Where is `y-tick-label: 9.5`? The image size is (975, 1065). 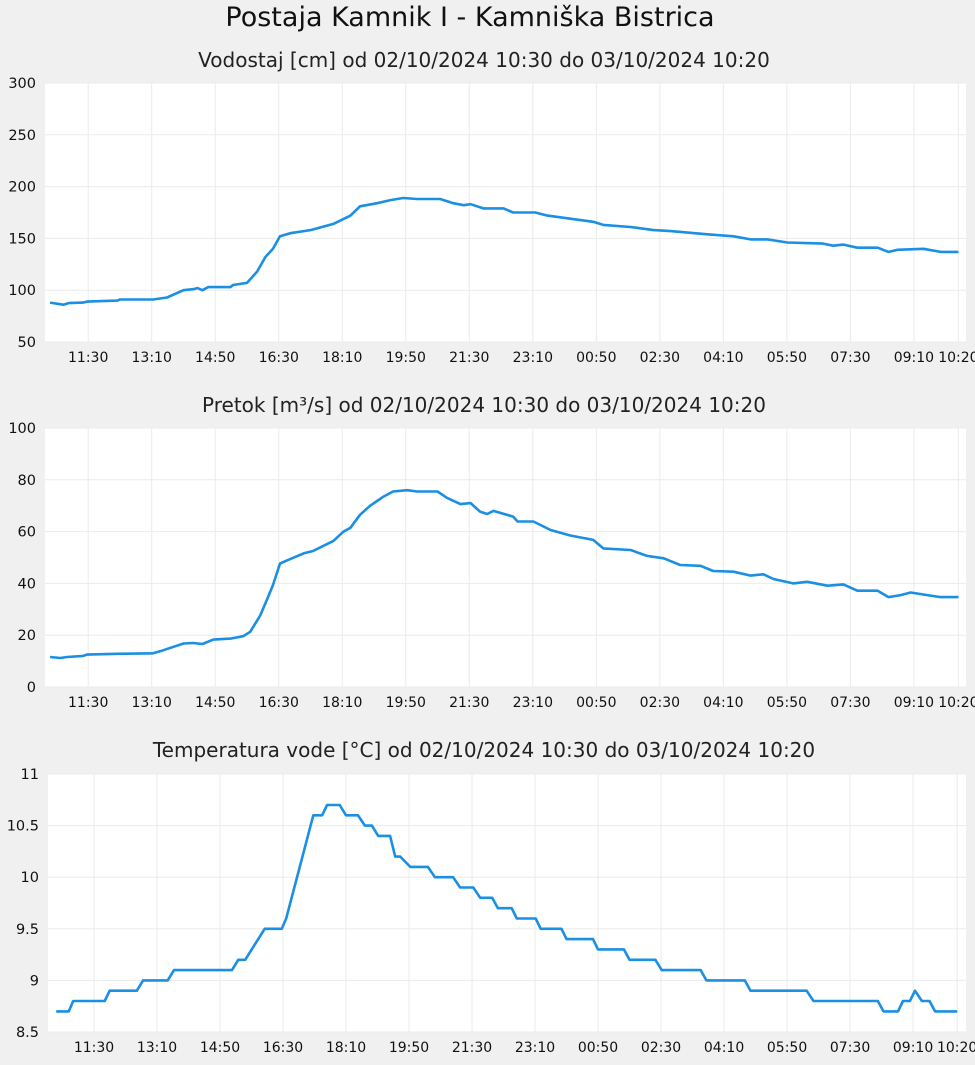 y-tick-label: 9.5 is located at coordinates (27, 930).